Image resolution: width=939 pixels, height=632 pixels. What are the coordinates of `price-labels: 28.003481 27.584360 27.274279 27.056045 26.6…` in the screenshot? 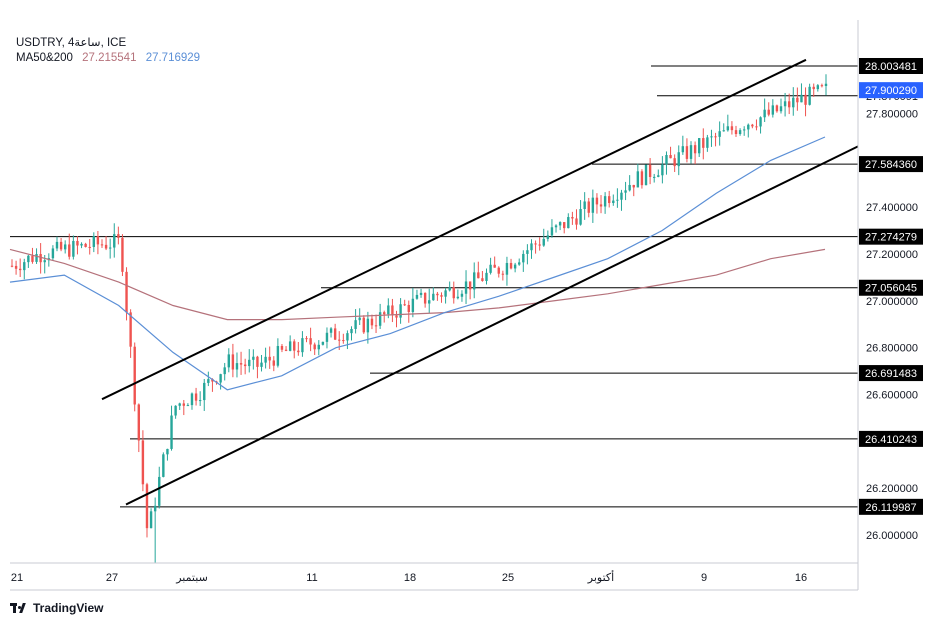 It's located at (891, 286).